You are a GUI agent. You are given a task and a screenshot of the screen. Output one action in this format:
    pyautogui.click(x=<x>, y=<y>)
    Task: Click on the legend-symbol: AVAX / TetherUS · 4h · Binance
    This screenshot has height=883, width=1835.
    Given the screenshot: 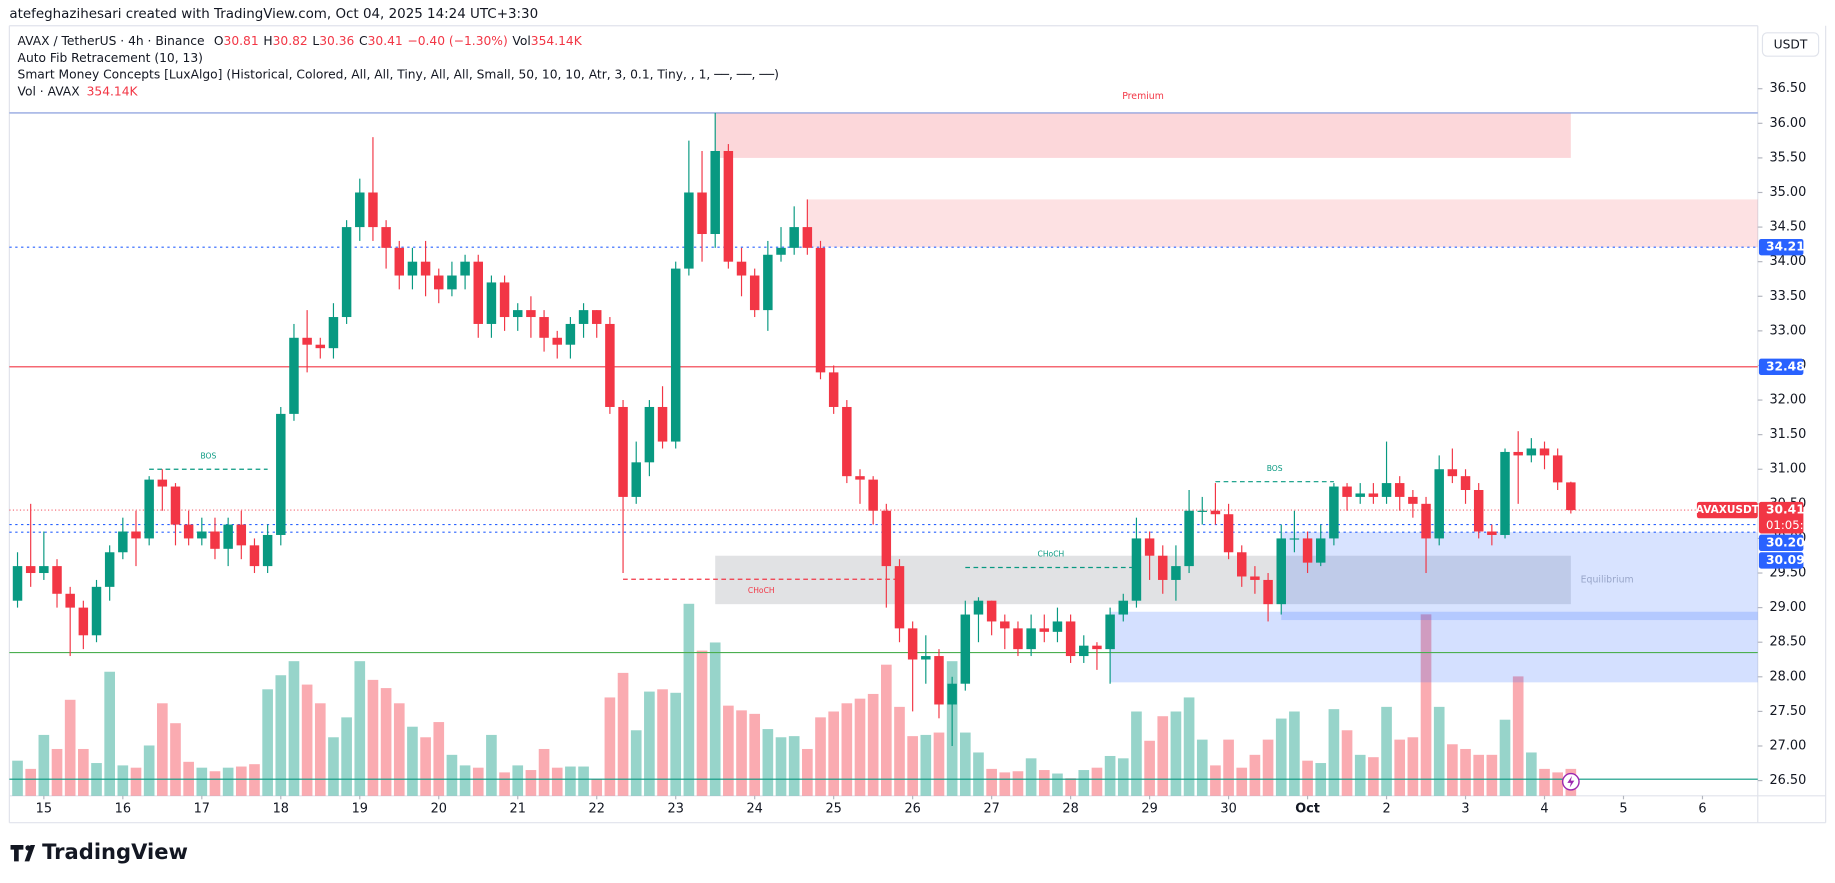 What is the action you would take?
    pyautogui.click(x=111, y=40)
    